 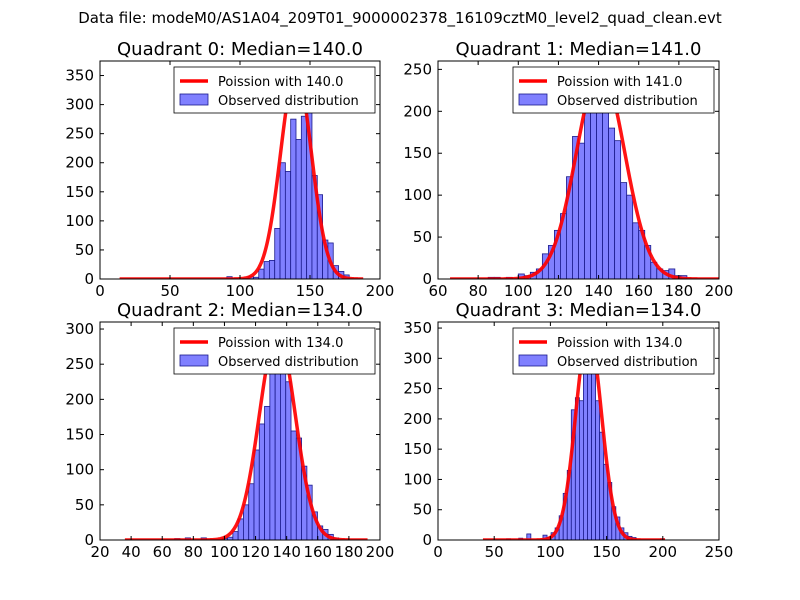 What do you see at coordinates (280, 82) in the screenshot?
I see `legend-line-label: Poission with 140.0` at bounding box center [280, 82].